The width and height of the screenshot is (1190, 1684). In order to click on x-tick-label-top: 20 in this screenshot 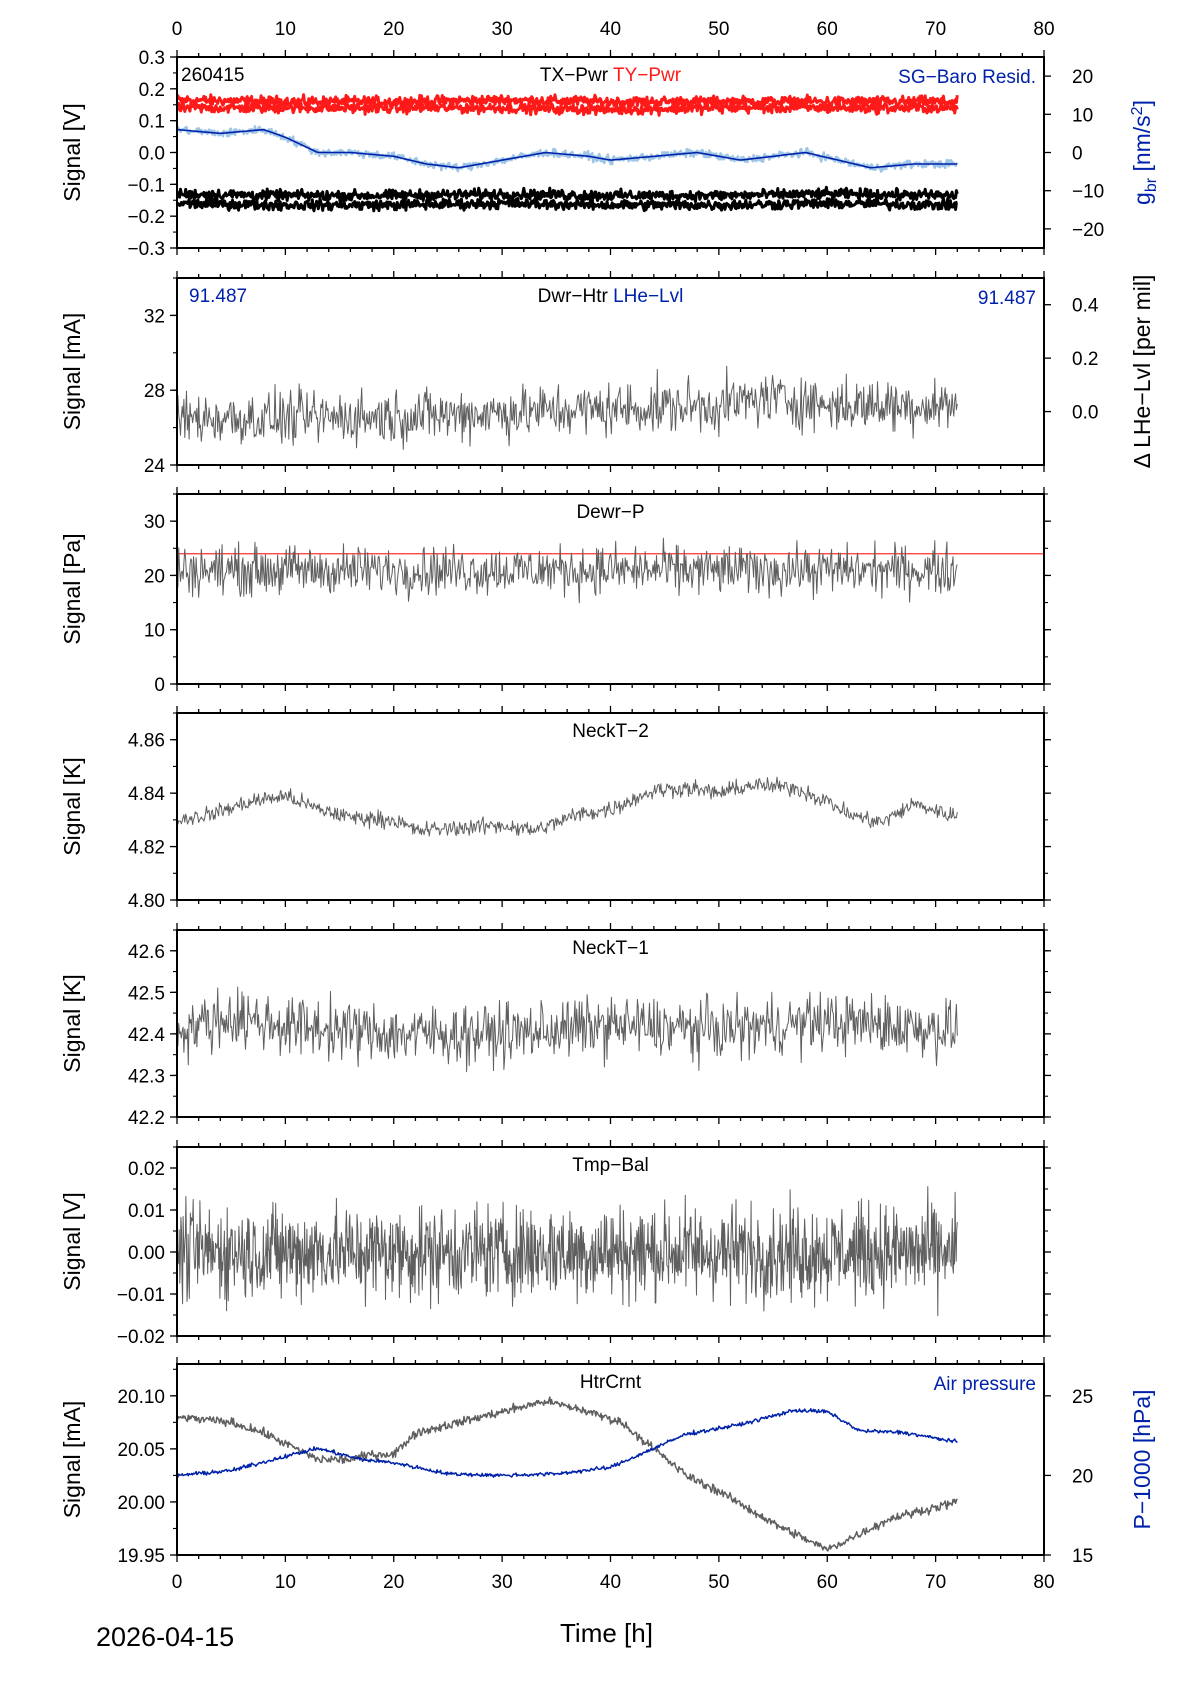, I will do `click(393, 29)`.